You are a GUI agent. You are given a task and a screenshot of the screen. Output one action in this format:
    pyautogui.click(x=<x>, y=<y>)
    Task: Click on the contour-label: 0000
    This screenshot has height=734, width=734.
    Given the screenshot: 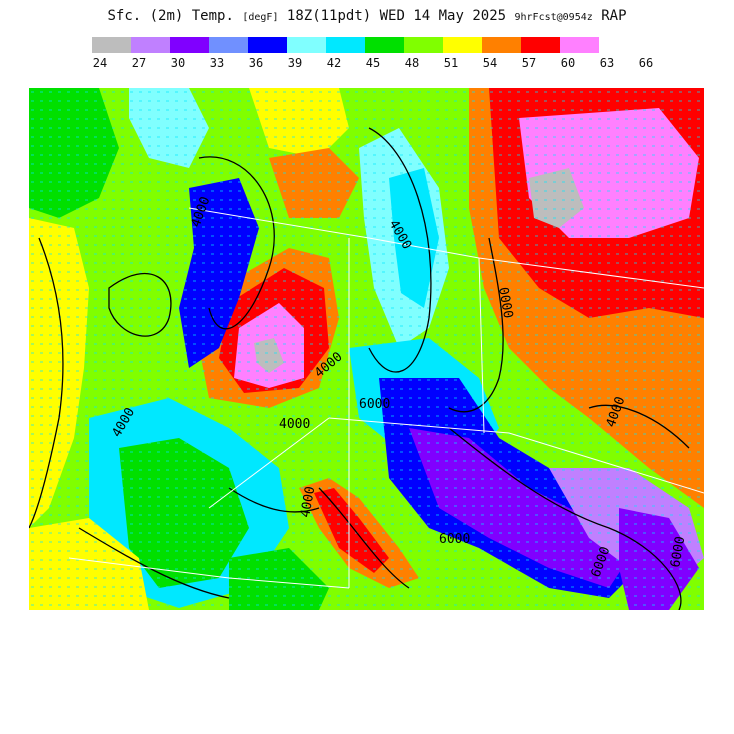 What is the action you would take?
    pyautogui.click(x=505, y=302)
    